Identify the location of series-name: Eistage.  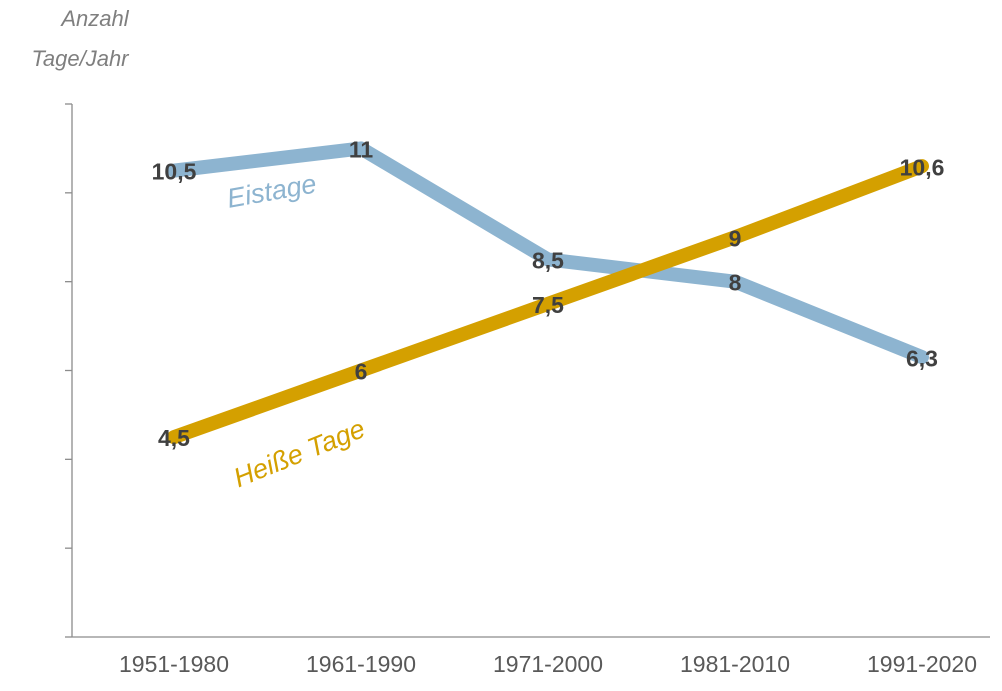
(272, 191).